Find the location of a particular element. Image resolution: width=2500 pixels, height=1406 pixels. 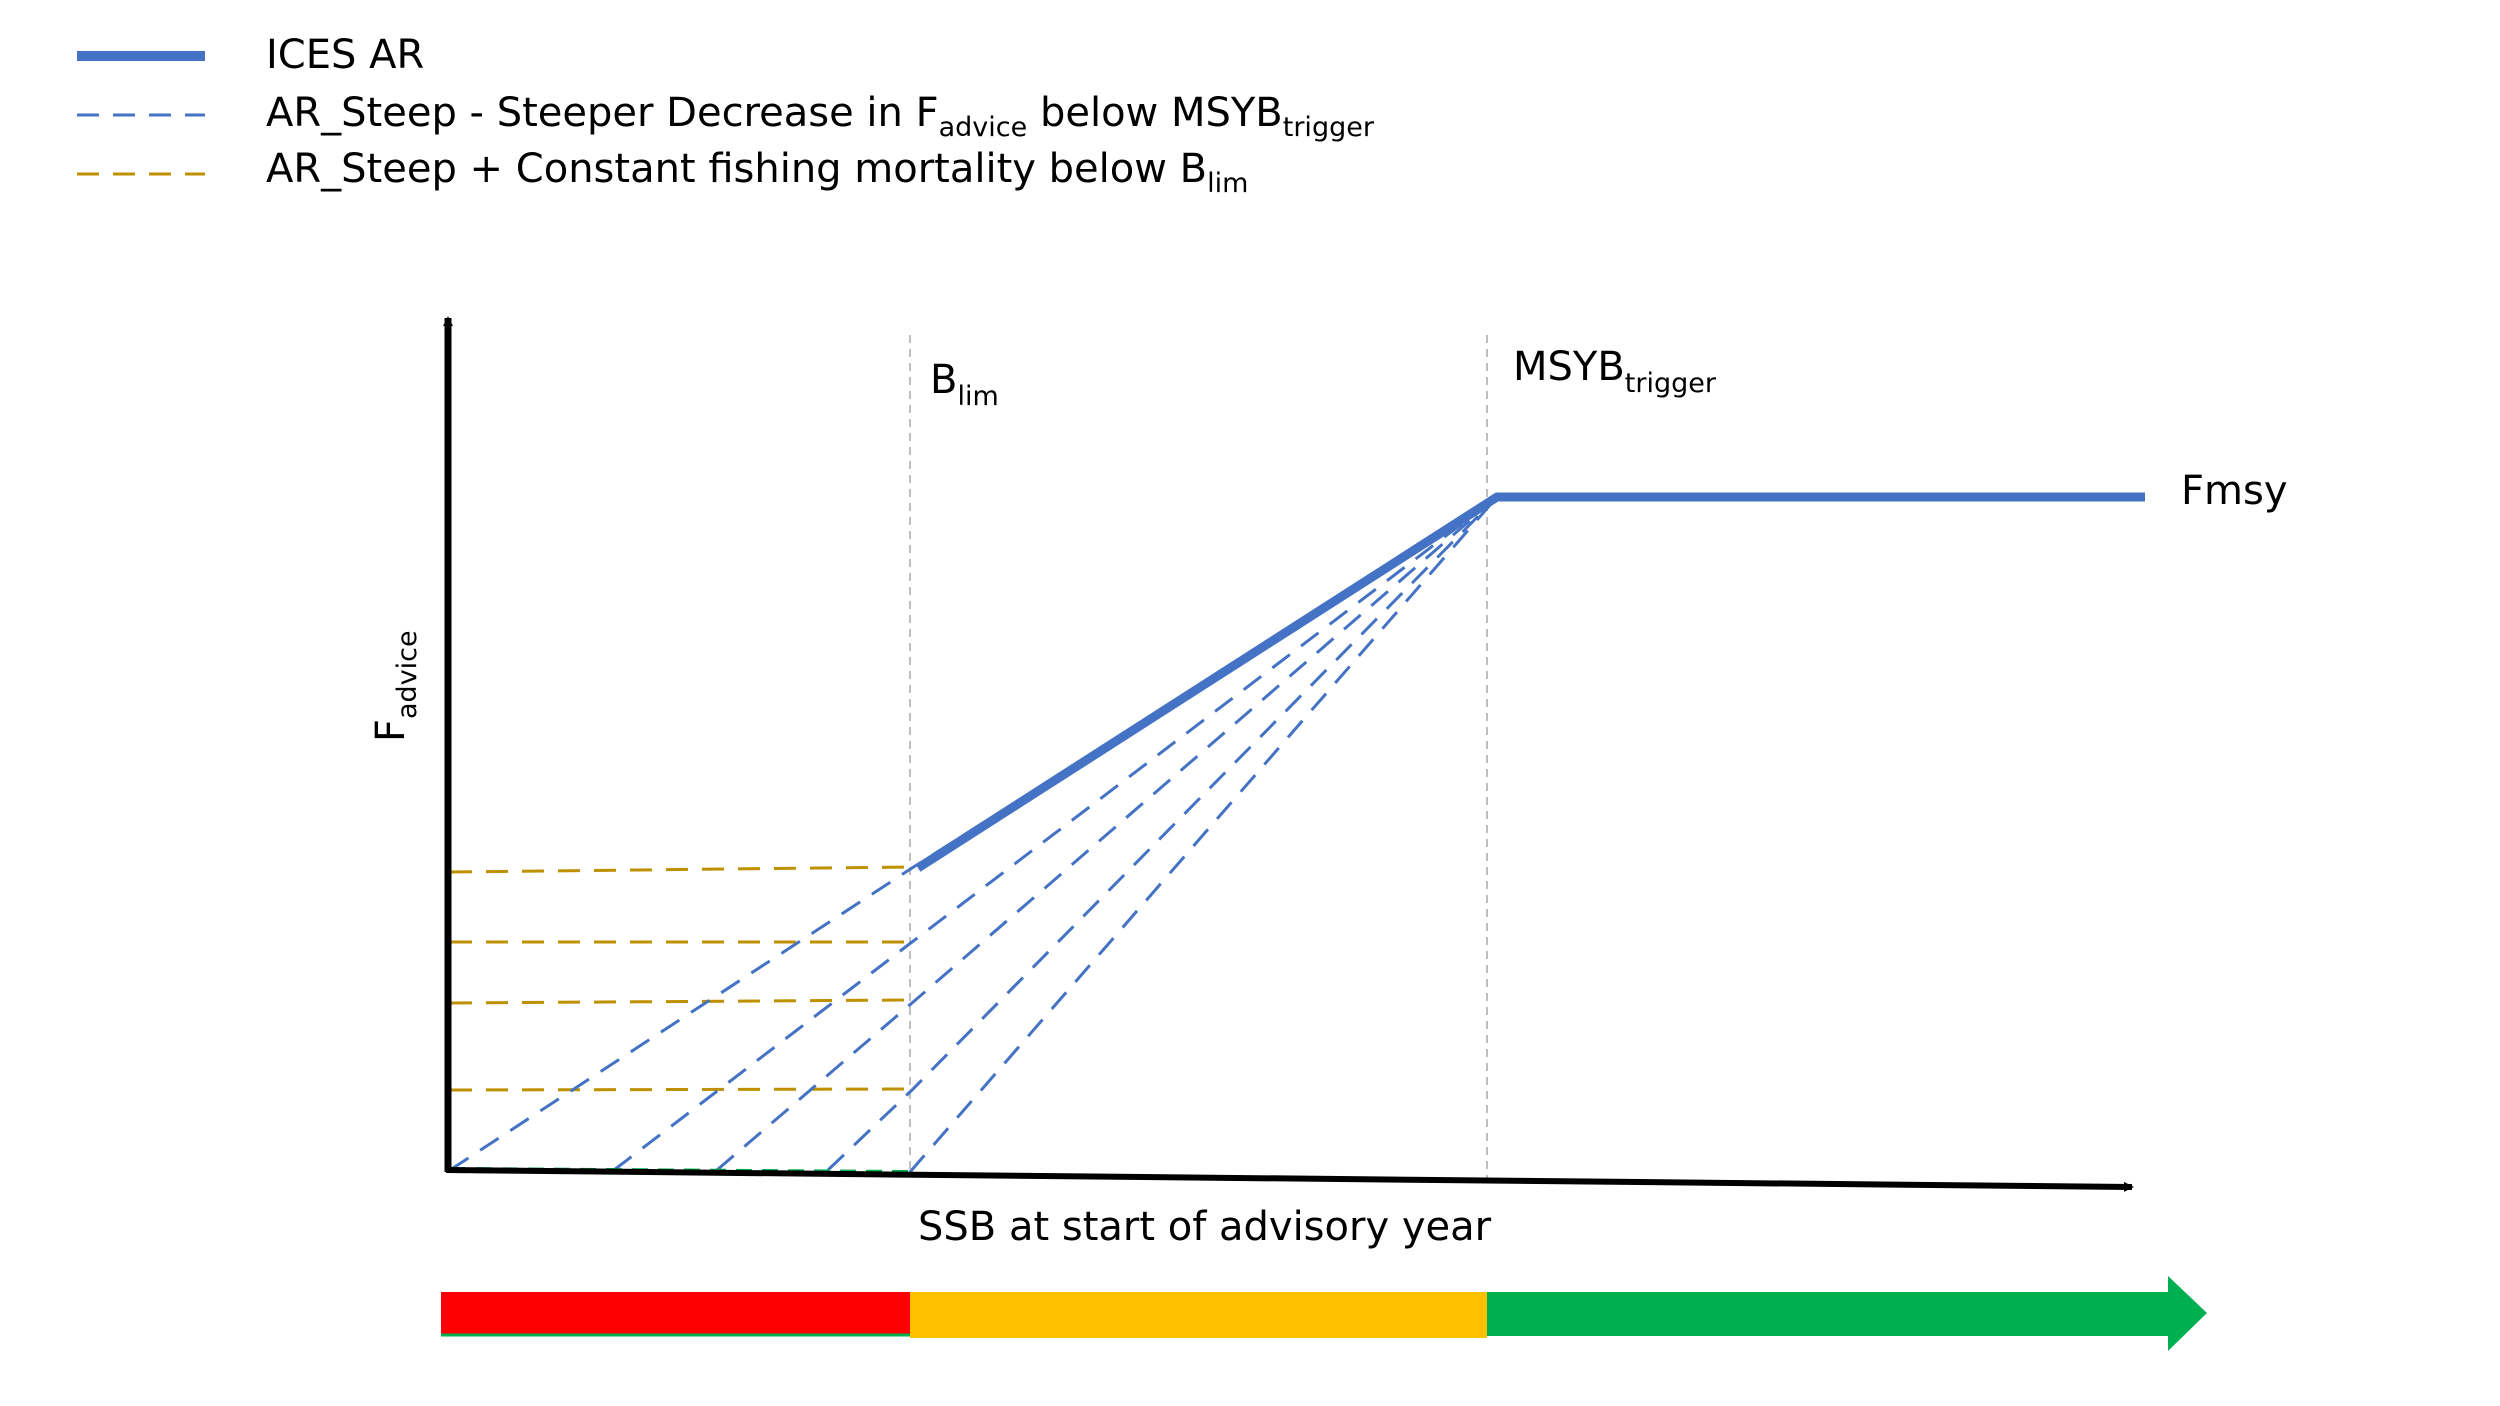

svg-text: ICES AR is located at coordinates (345, 55).